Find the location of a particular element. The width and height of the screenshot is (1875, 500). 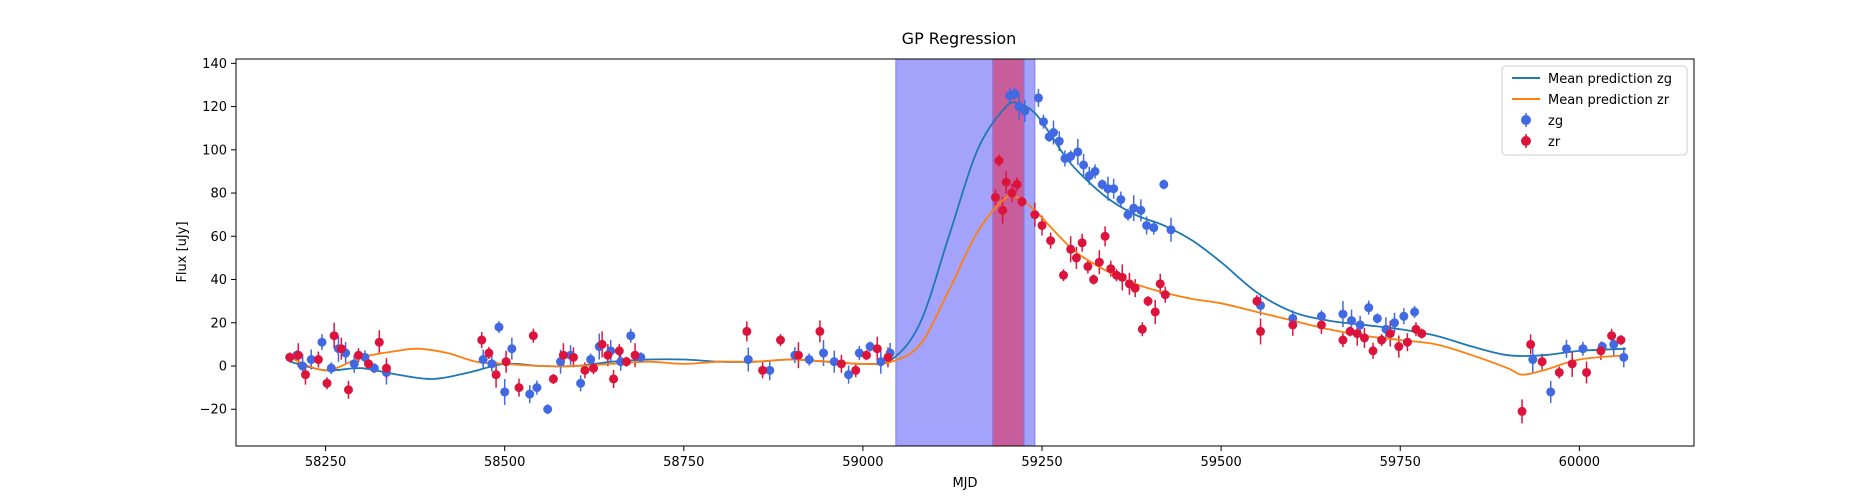

y-axis-ticks: −20 0 20 40 60 80 100 120 140 is located at coordinates (218, 237).